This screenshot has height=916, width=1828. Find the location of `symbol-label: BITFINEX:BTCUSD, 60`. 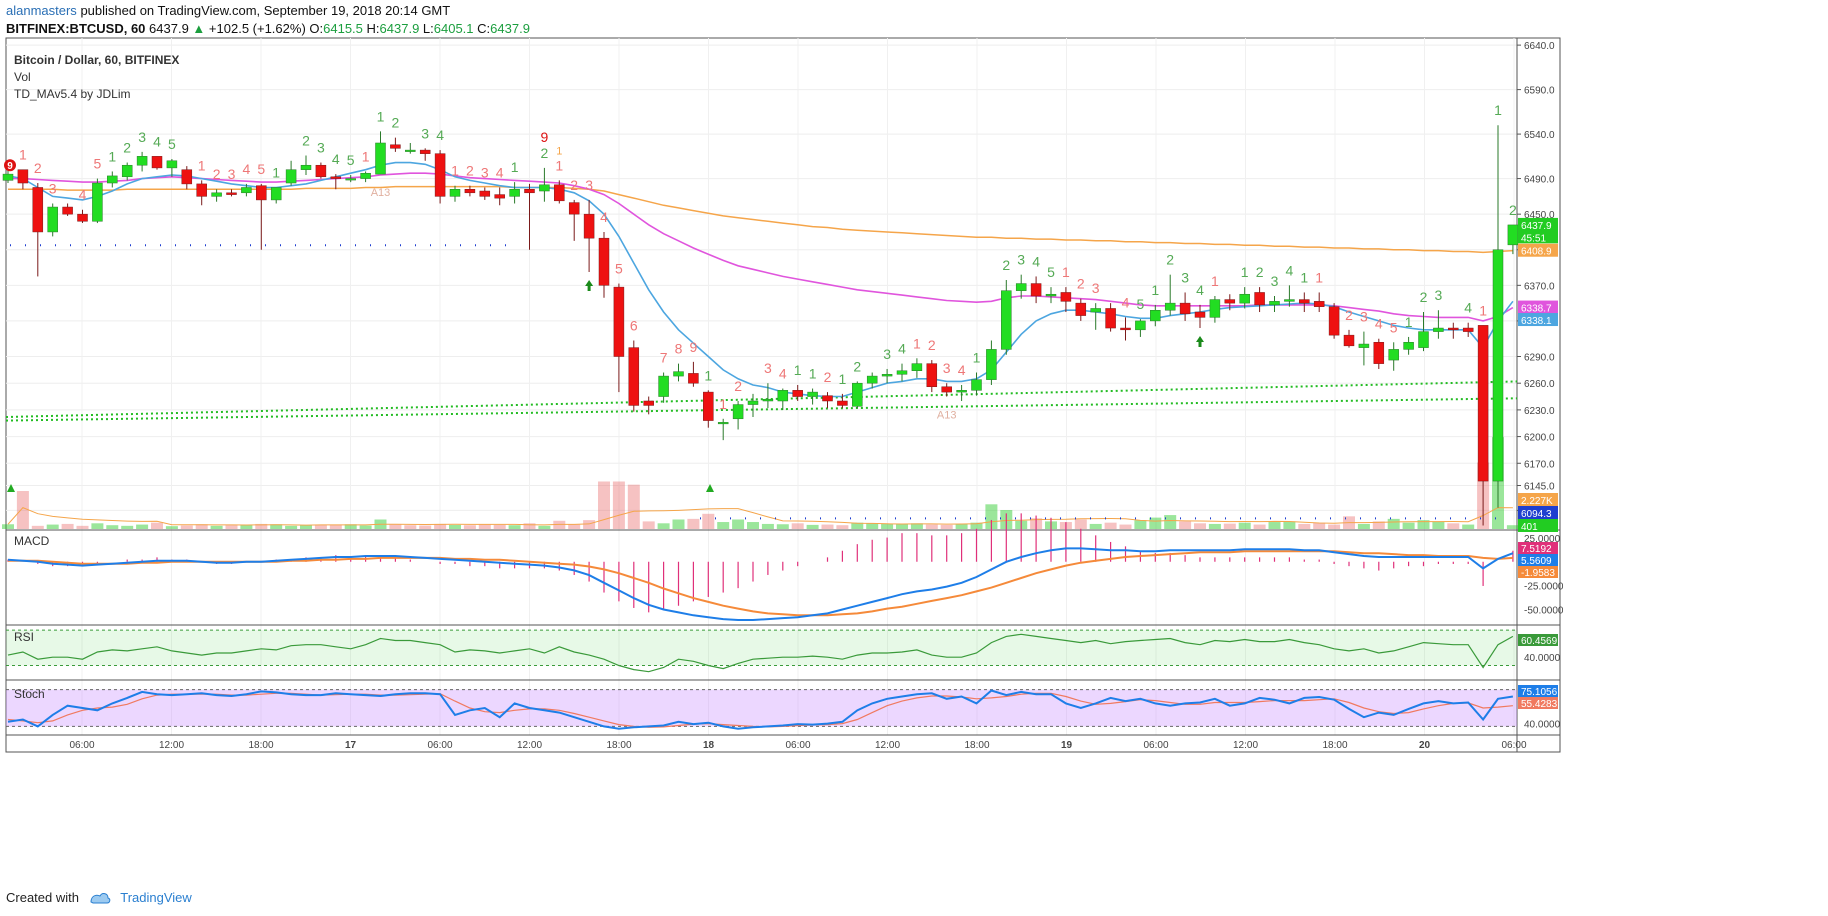

symbol-label: BITFINEX:BTCUSD, 60 is located at coordinates (76, 28).